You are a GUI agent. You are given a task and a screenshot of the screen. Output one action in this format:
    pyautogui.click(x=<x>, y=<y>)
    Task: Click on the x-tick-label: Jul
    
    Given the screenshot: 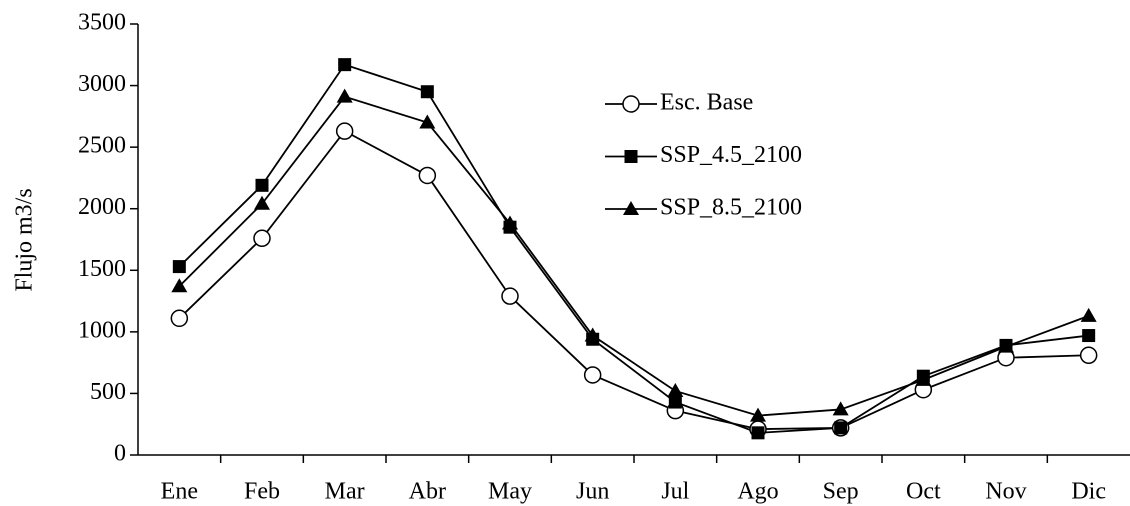 What is the action you would take?
    pyautogui.click(x=675, y=492)
    